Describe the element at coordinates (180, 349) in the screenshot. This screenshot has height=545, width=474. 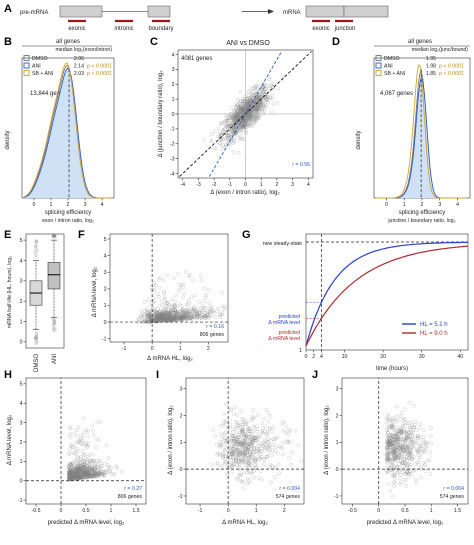
I see `x-tick-label: 1` at that location.